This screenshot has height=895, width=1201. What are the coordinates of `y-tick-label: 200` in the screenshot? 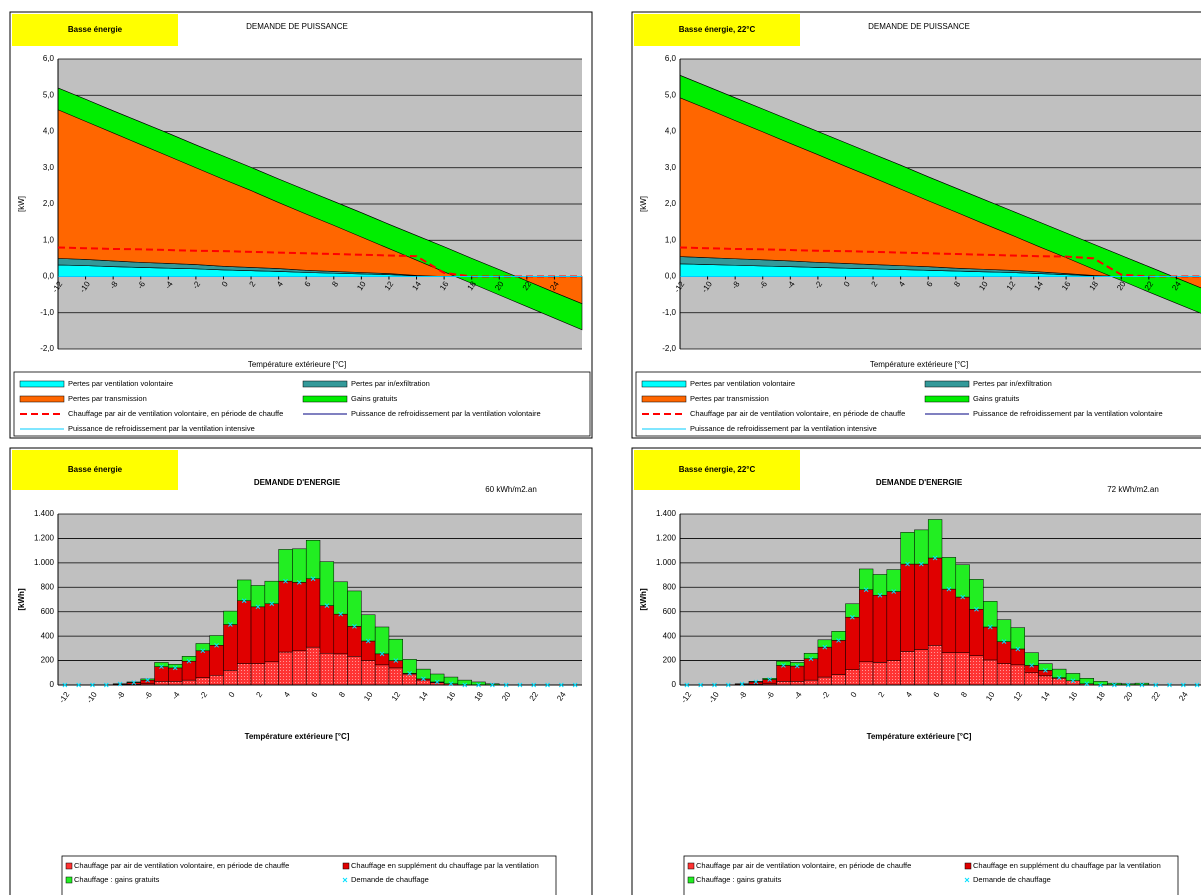 It's located at (670, 660).